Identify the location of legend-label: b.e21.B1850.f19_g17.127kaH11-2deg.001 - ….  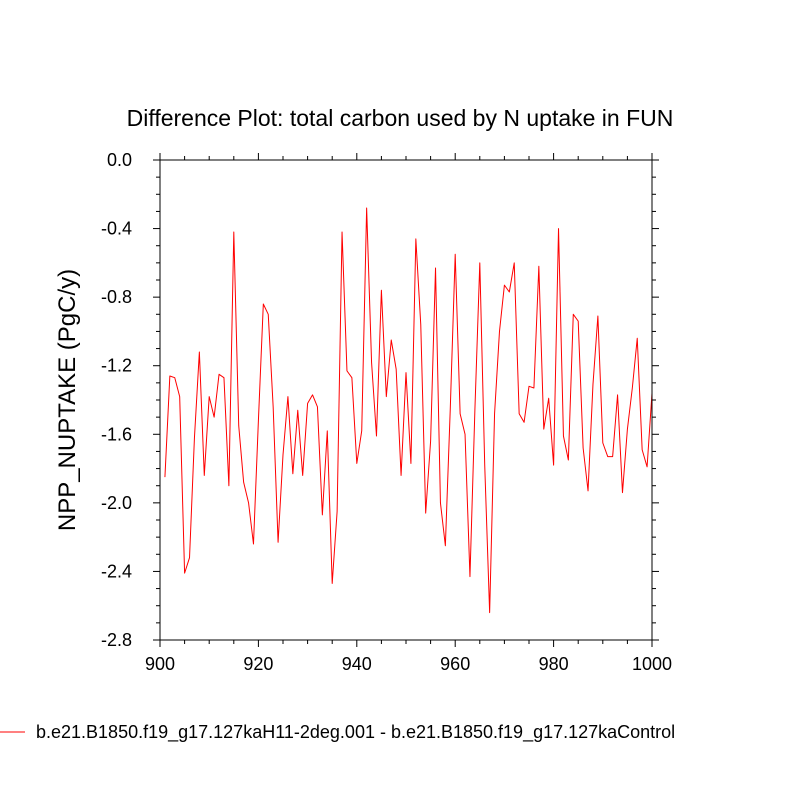
(355, 732).